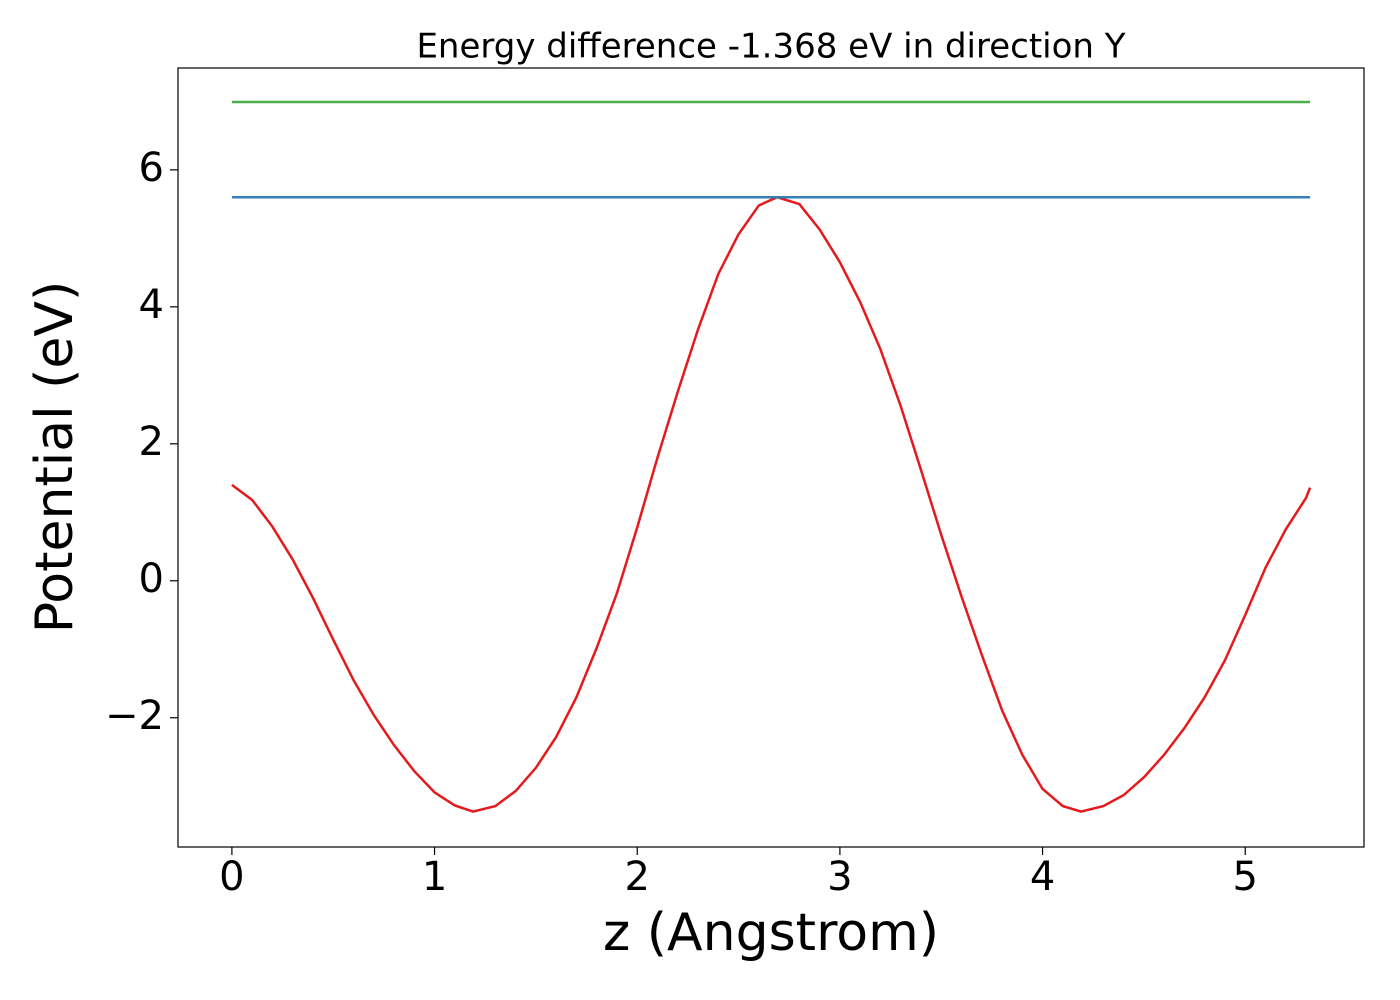 The image size is (1400, 1000). Describe the element at coordinates (55, 457) in the screenshot. I see `y-axis-label: Potential (eV)` at that location.